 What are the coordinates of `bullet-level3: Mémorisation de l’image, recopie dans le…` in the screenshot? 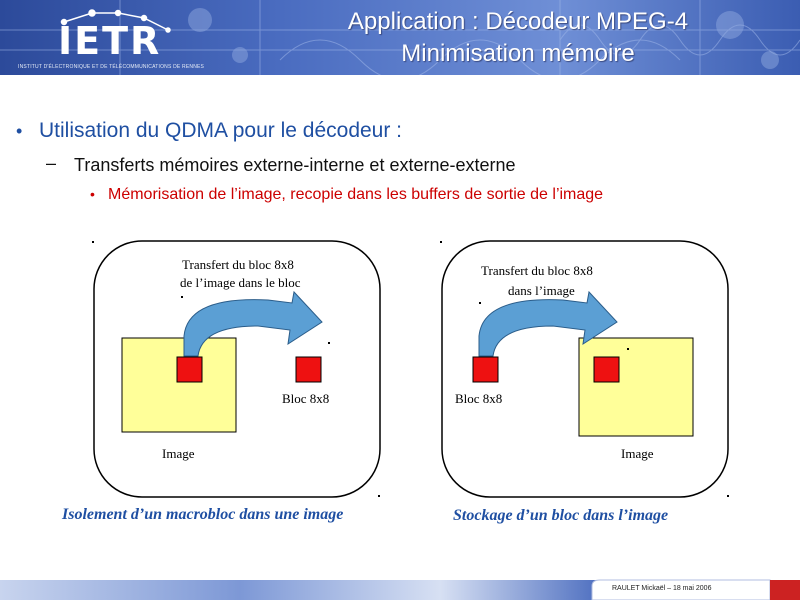 It's located at (356, 194).